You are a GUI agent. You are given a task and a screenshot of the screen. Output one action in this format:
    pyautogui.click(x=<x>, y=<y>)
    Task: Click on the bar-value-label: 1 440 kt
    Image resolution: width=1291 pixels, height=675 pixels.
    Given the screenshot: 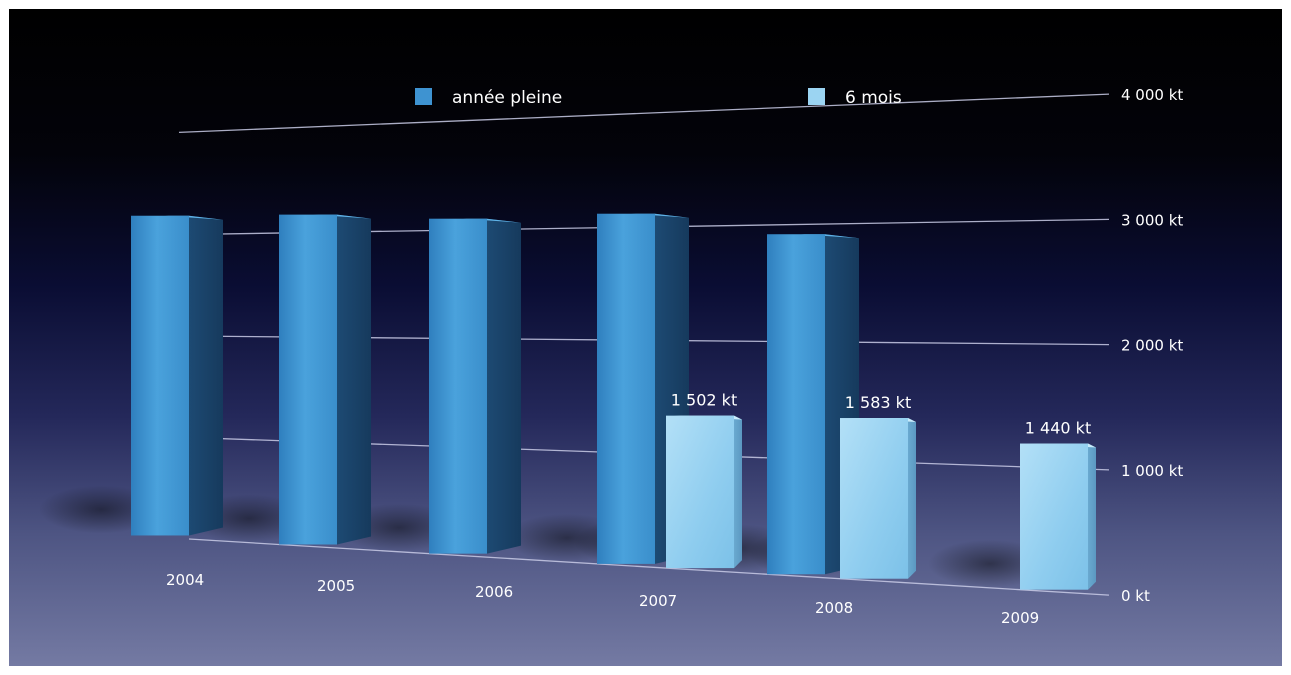 What is the action you would take?
    pyautogui.click(x=1058, y=428)
    